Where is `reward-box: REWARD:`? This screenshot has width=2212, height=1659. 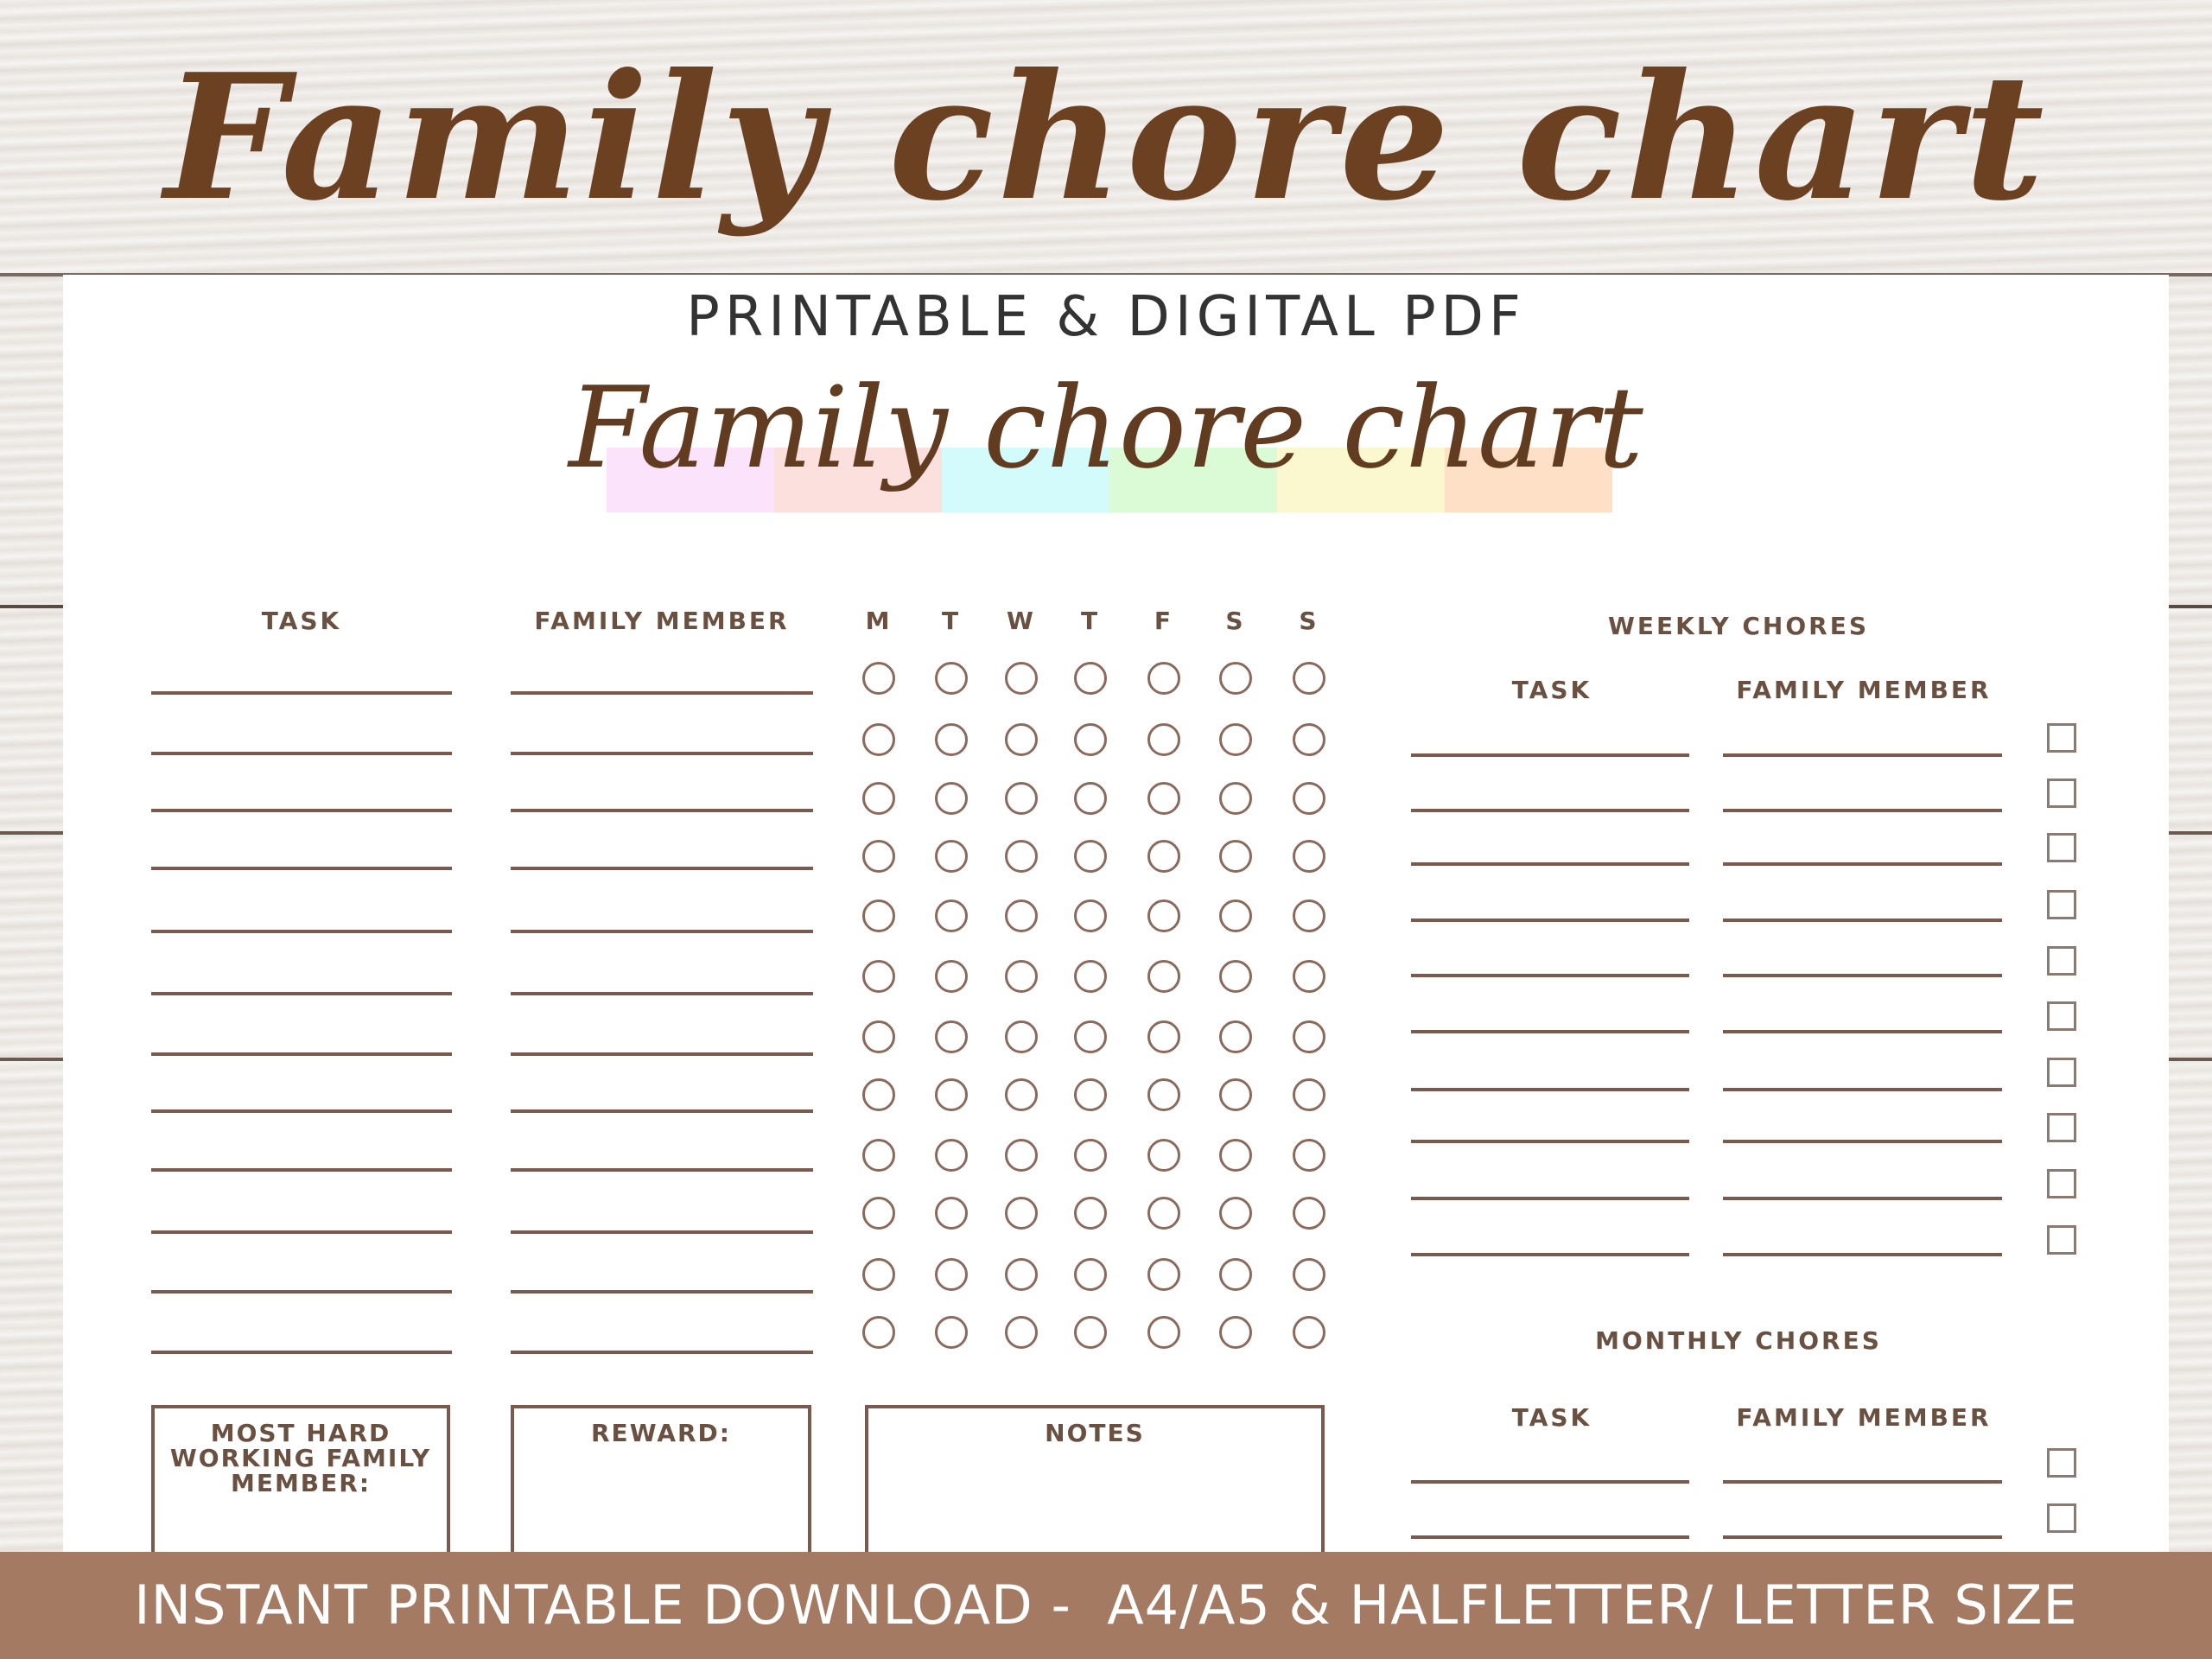
reward-box: REWARD: is located at coordinates (661, 1482).